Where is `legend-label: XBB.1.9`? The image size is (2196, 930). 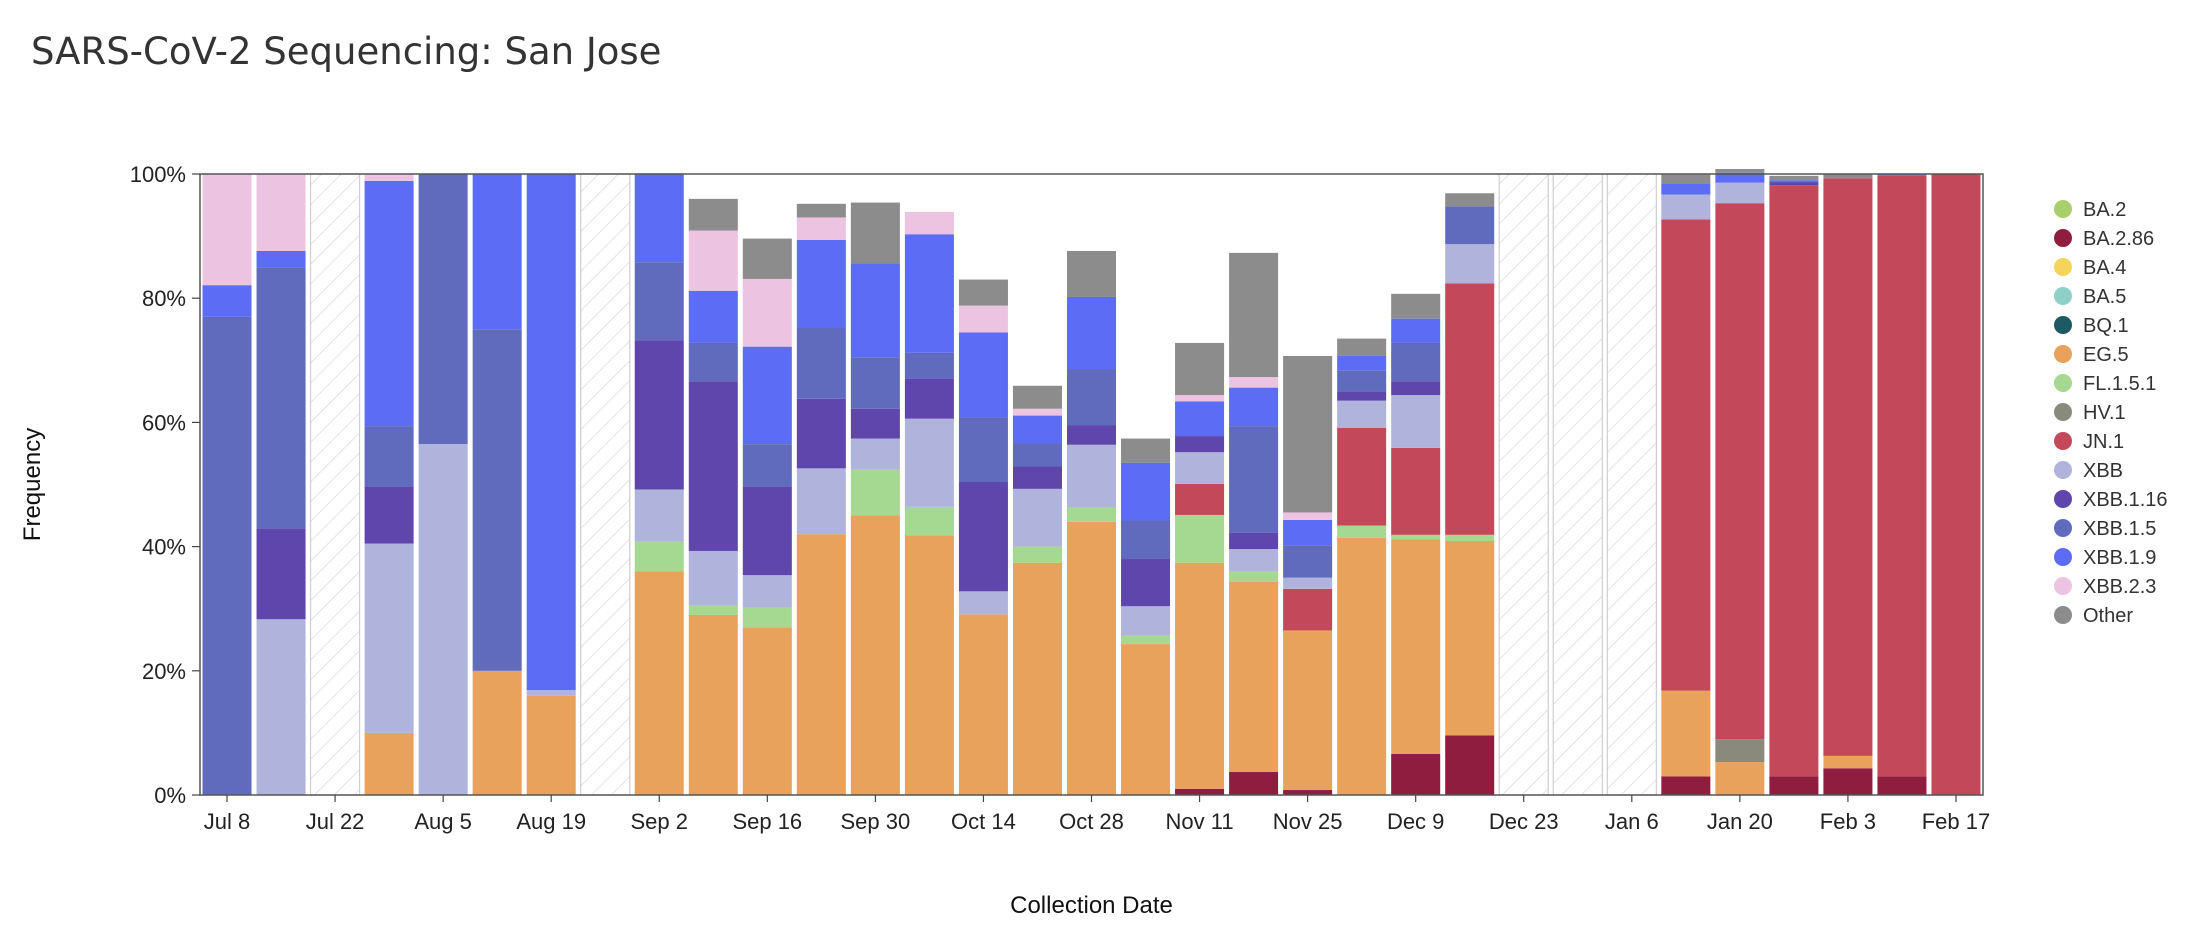
legend-label: XBB.1.9 is located at coordinates (2119, 558).